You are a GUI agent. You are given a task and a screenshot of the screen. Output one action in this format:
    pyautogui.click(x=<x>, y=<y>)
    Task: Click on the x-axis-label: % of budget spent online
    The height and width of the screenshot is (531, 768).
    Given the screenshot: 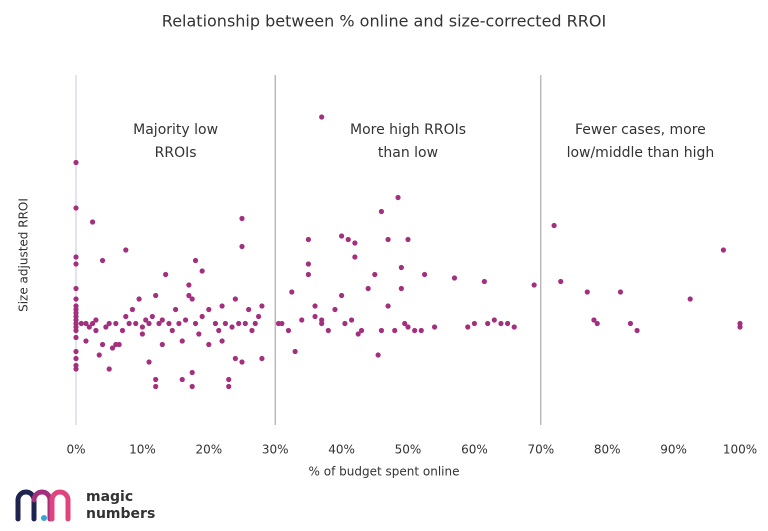 What is the action you would take?
    pyautogui.click(x=384, y=472)
    